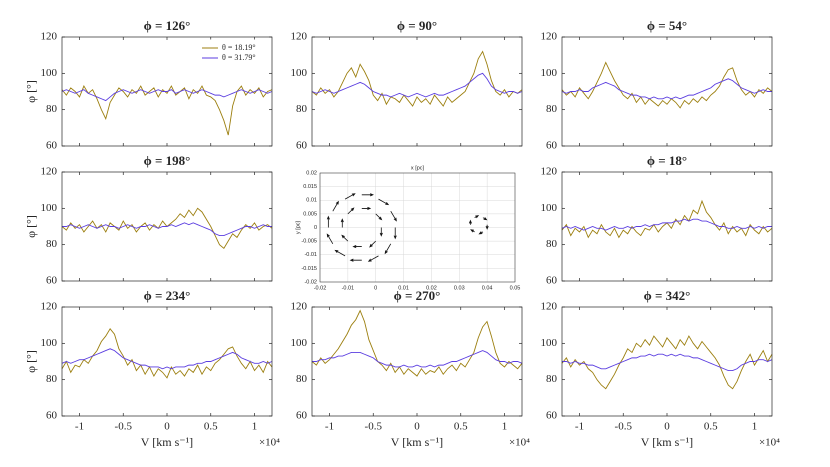  What do you see at coordinates (320, 288) in the screenshot?
I see `x-tick-label: -0.02` at bounding box center [320, 288].